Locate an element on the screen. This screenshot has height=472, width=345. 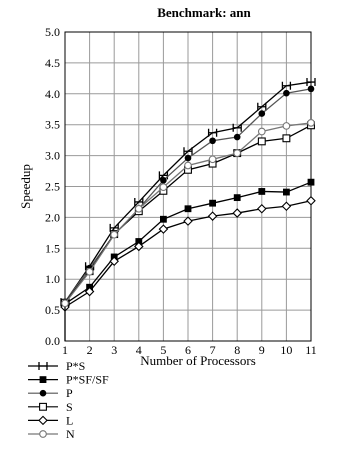
legend-item: P*SF/SF is located at coordinates (68, 380).